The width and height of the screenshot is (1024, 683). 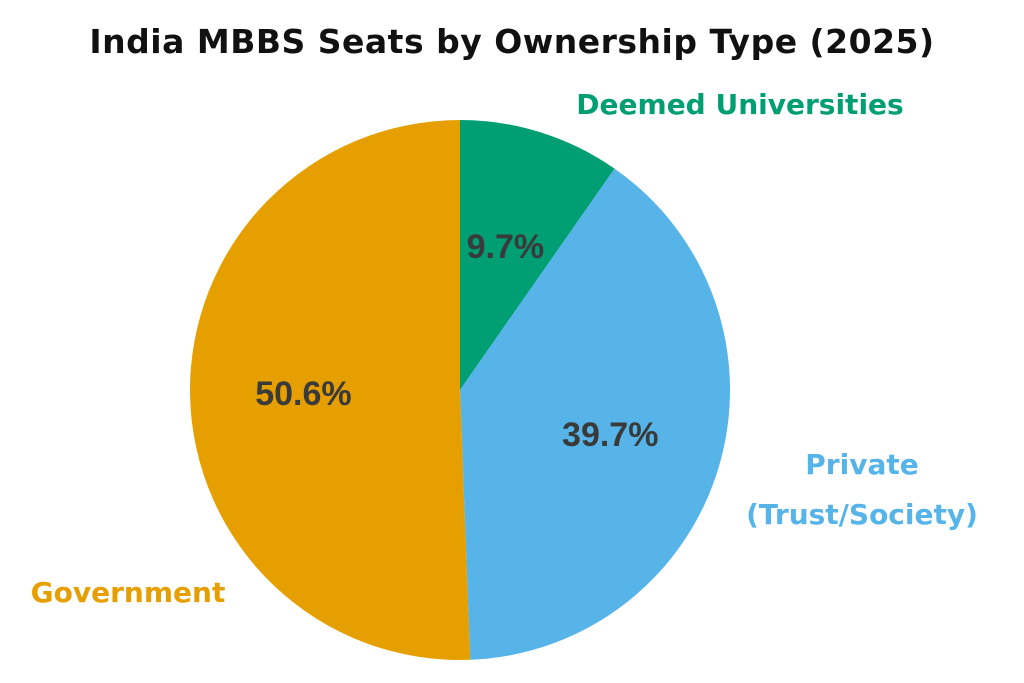 I want to click on slice-label-private-line2: (Trust/Society), so click(x=862, y=514).